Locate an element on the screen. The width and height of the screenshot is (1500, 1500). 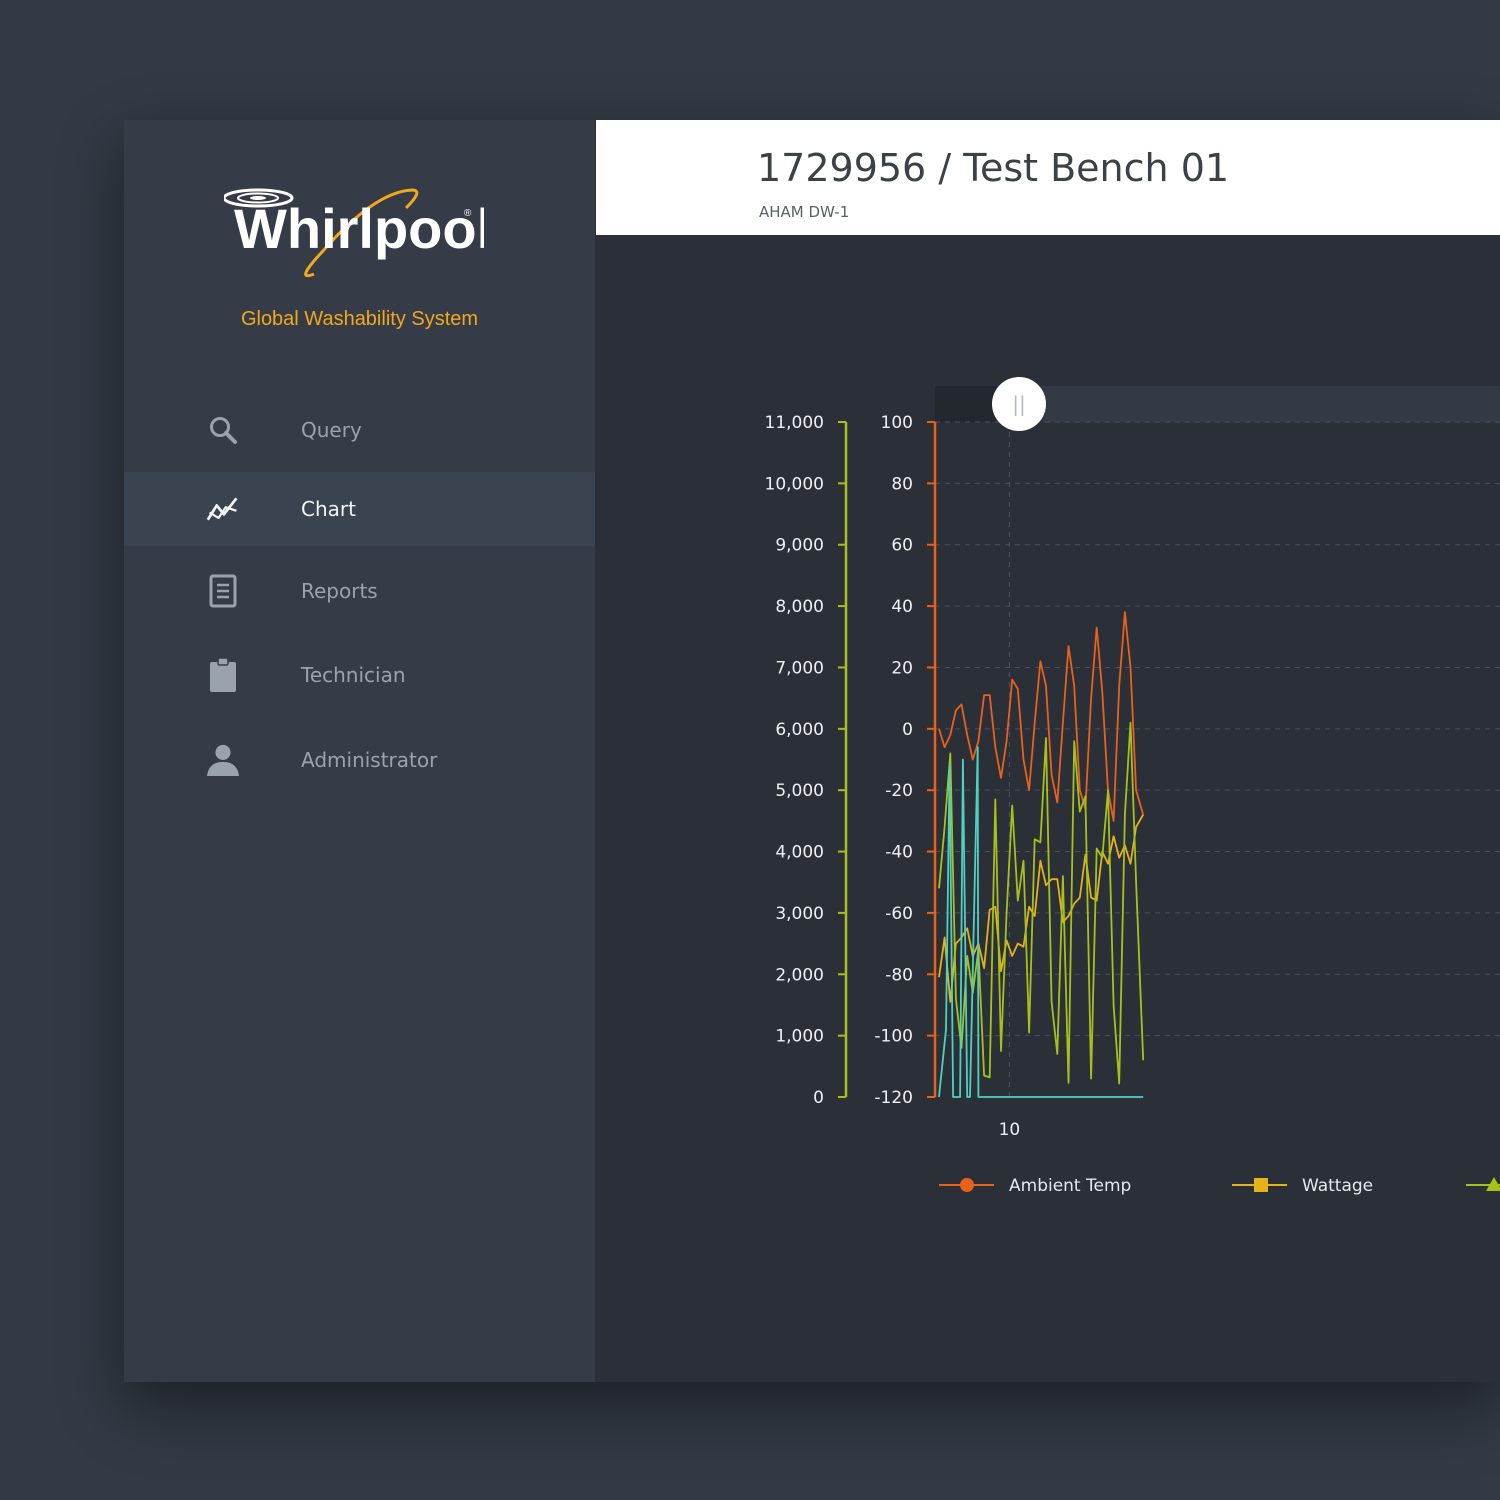
clipboard-icon is located at coordinates (223, 674).